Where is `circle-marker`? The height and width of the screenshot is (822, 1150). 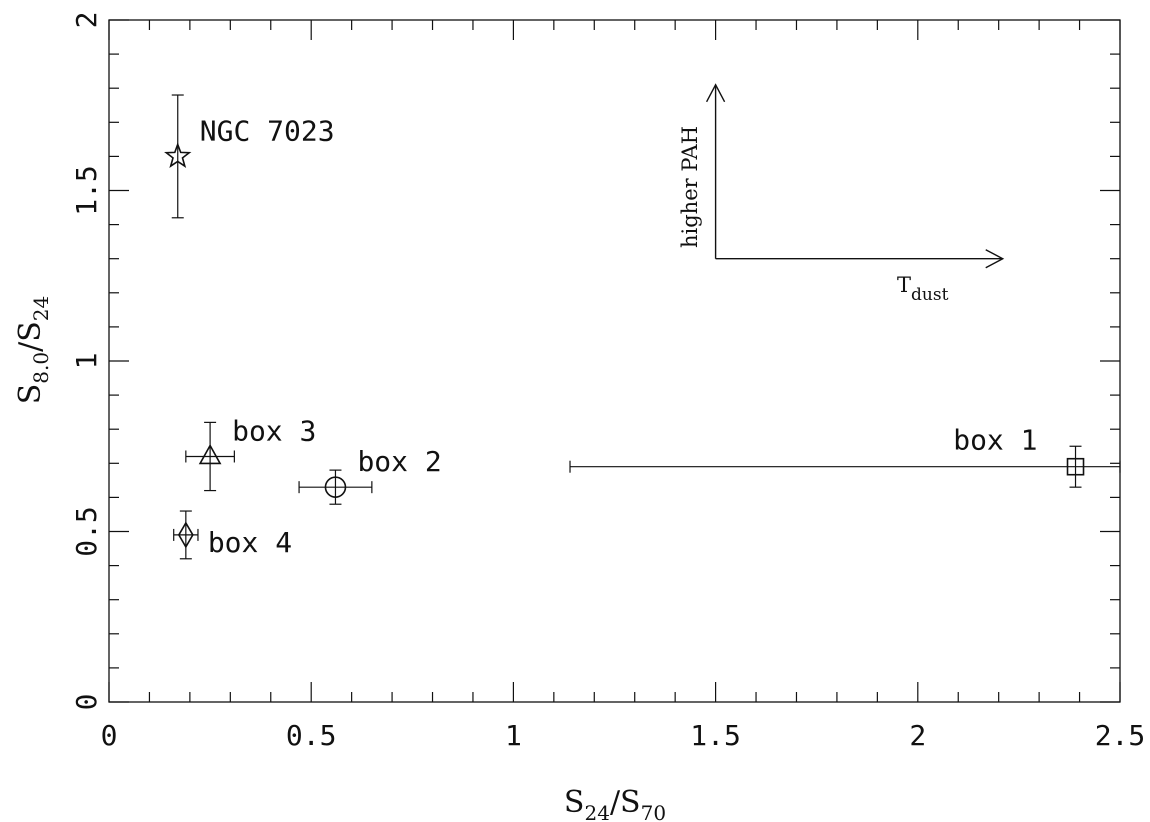 circle-marker is located at coordinates (335, 487).